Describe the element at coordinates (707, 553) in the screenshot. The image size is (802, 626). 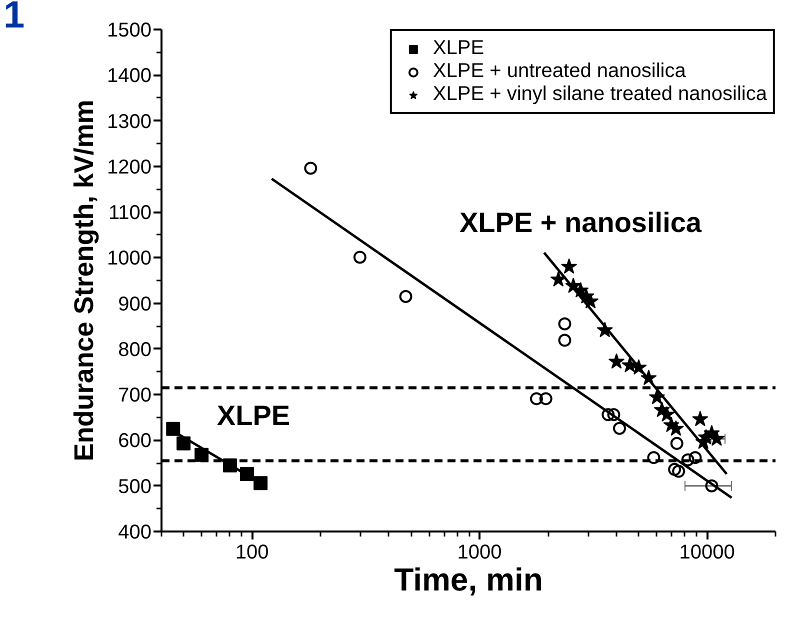
I see `x-tick-label: 10000` at that location.